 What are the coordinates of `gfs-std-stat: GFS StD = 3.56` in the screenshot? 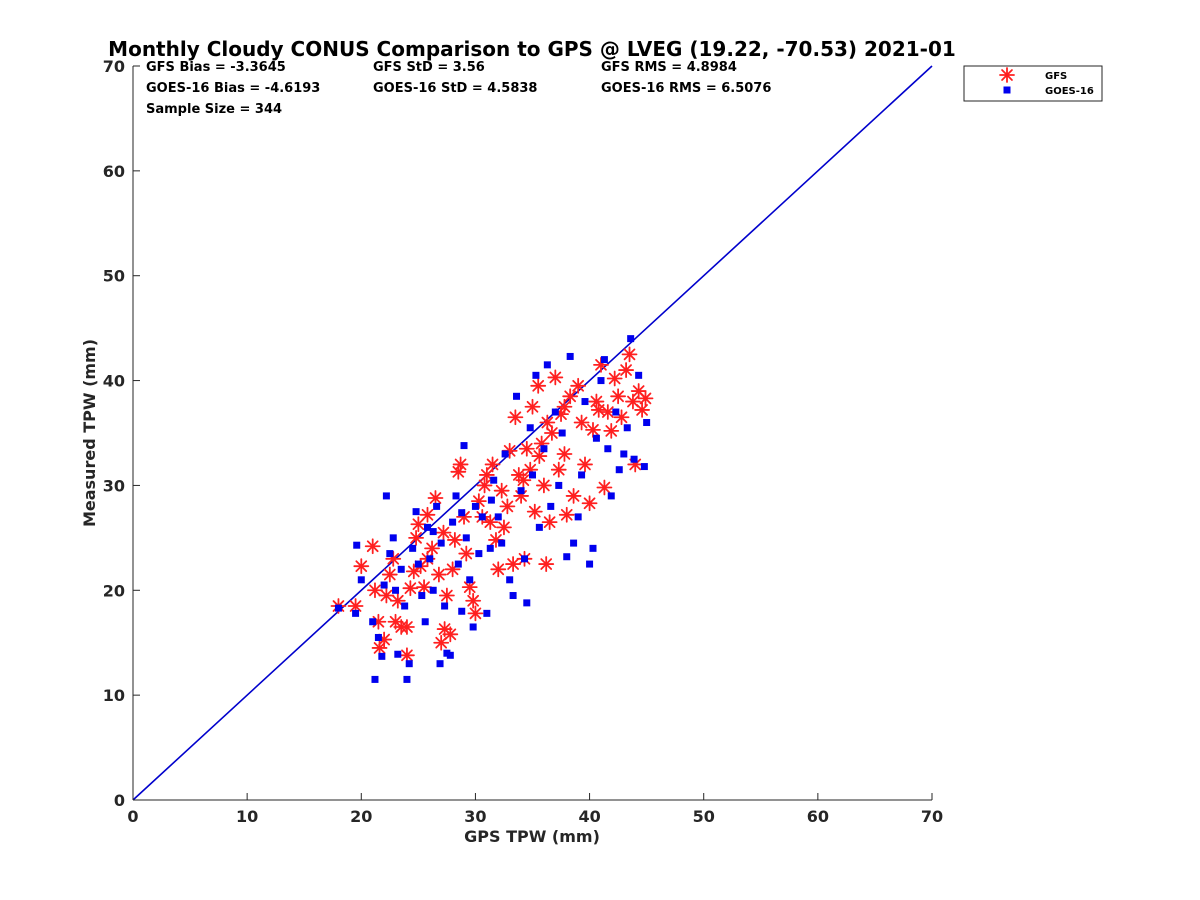 It's located at (429, 67).